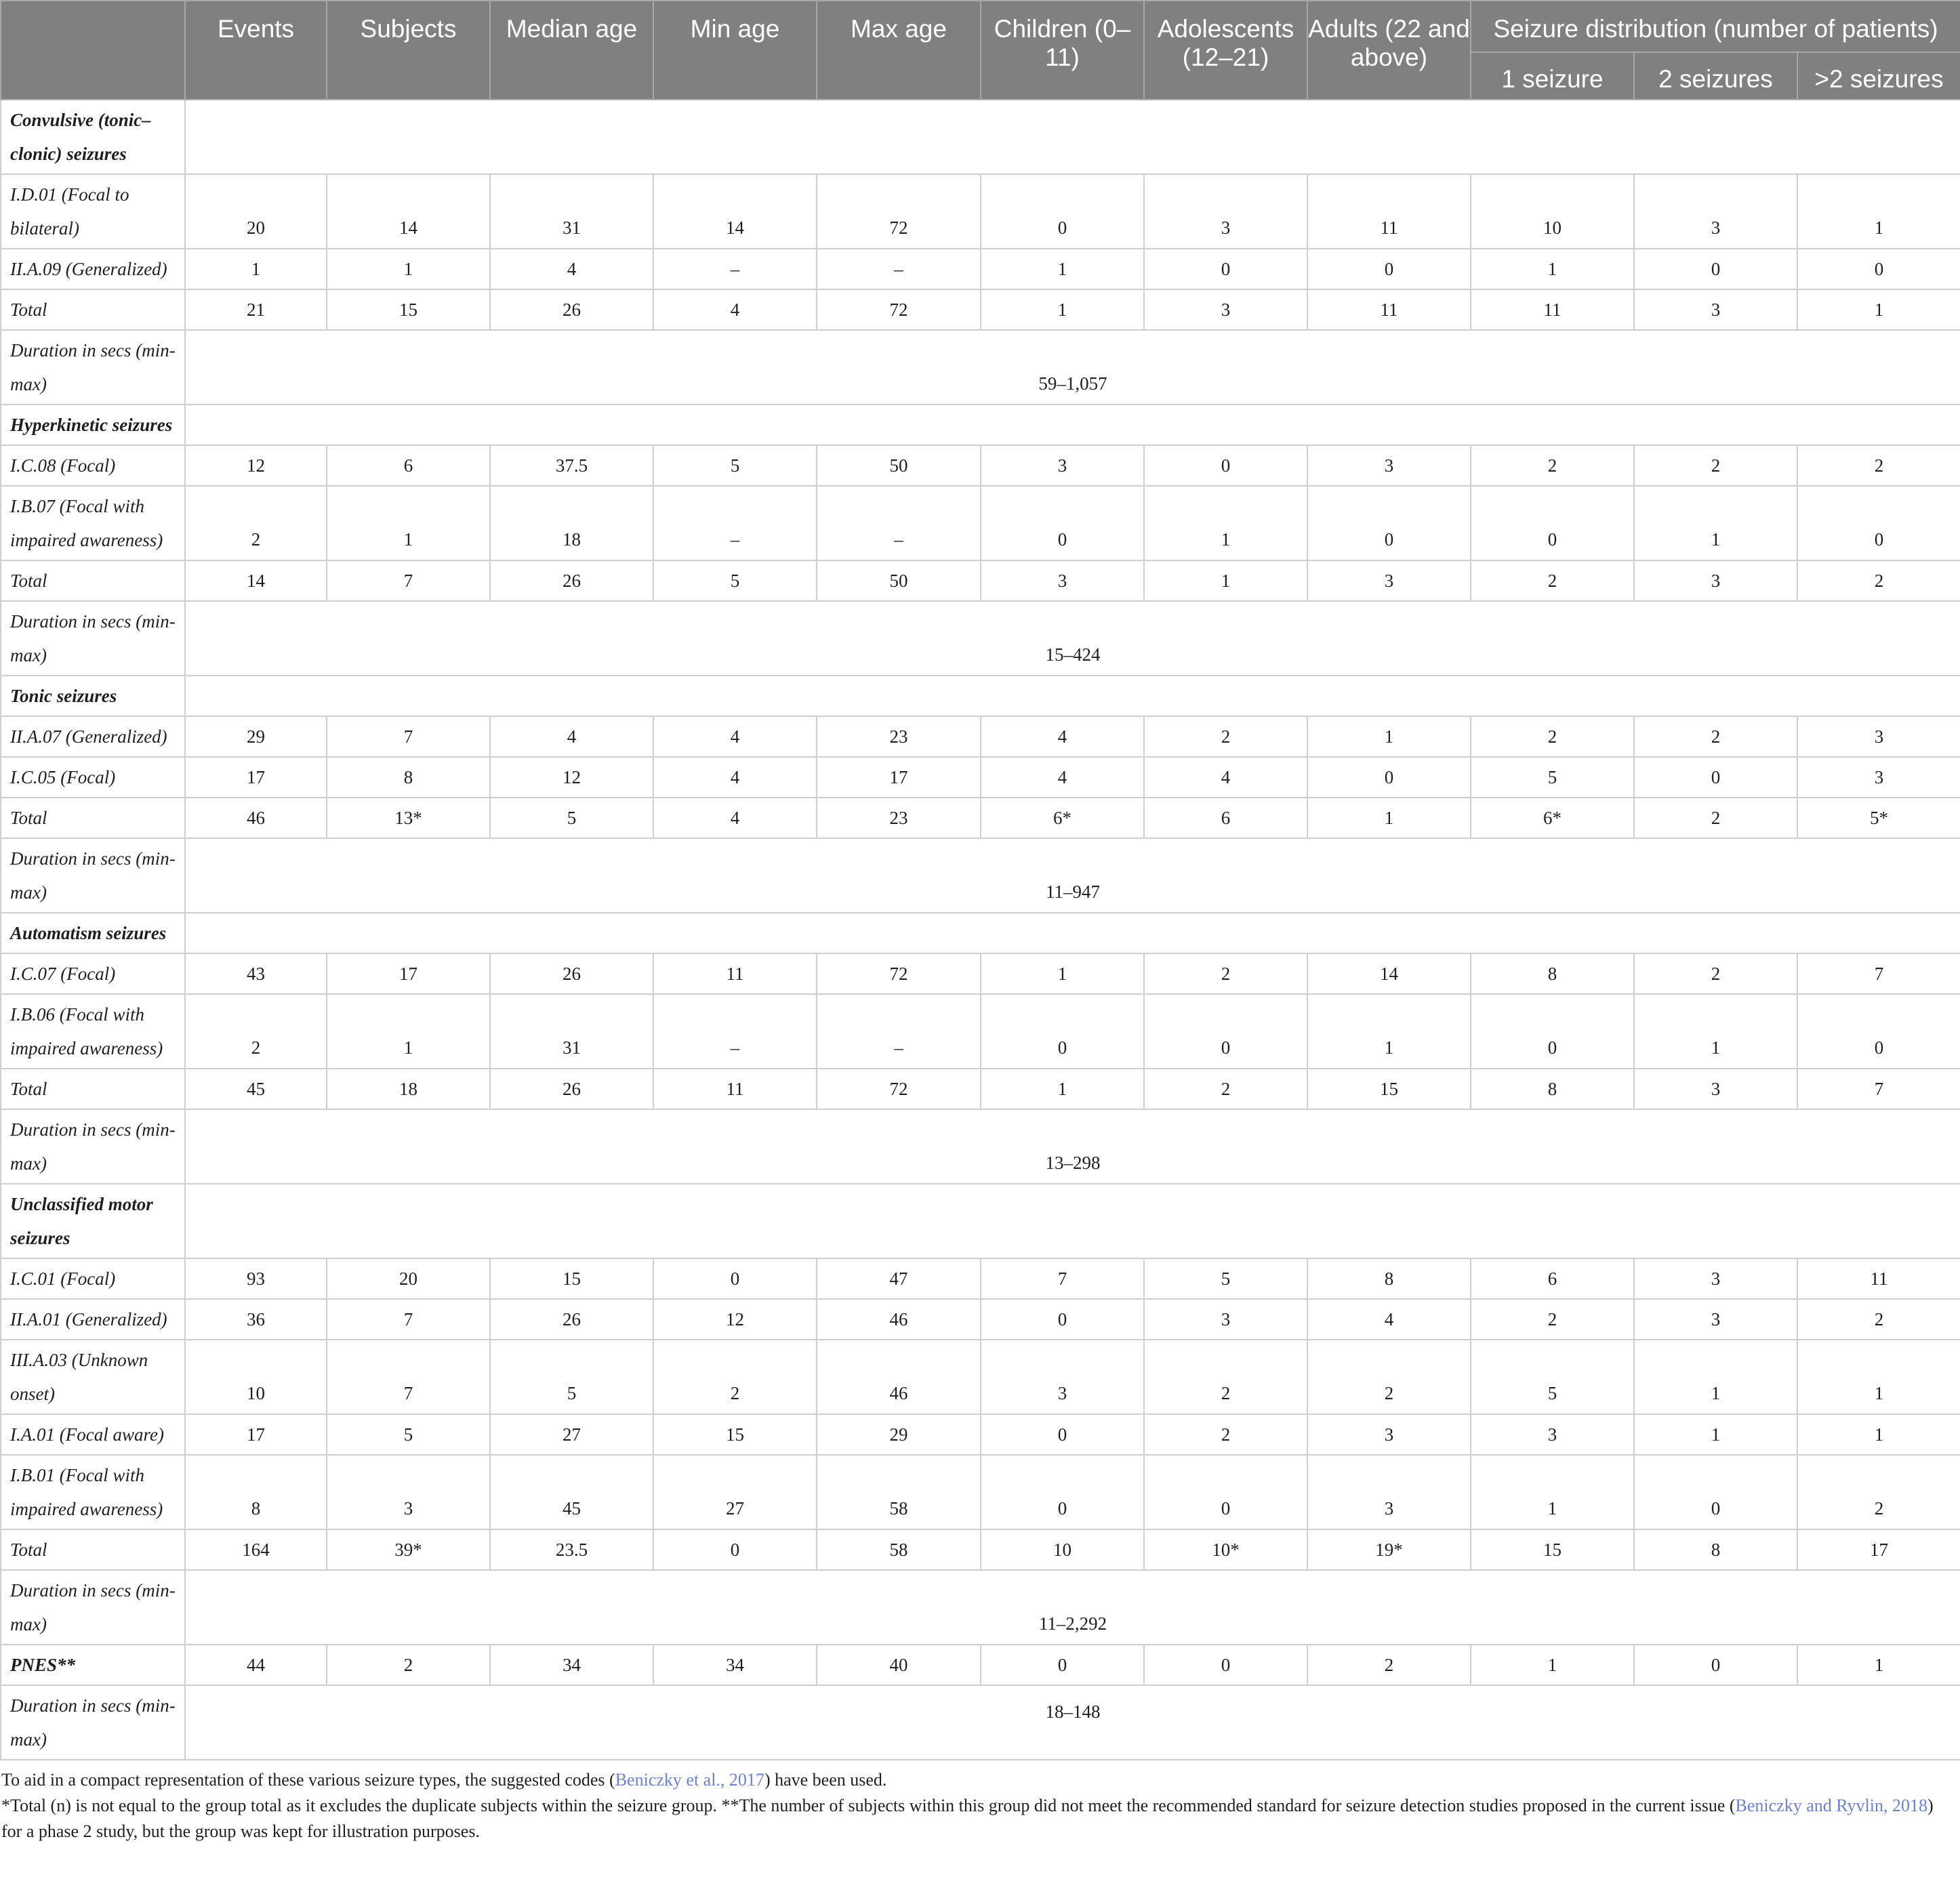 The width and height of the screenshot is (1960, 1877). I want to click on cell-children: 3, so click(1062, 581).